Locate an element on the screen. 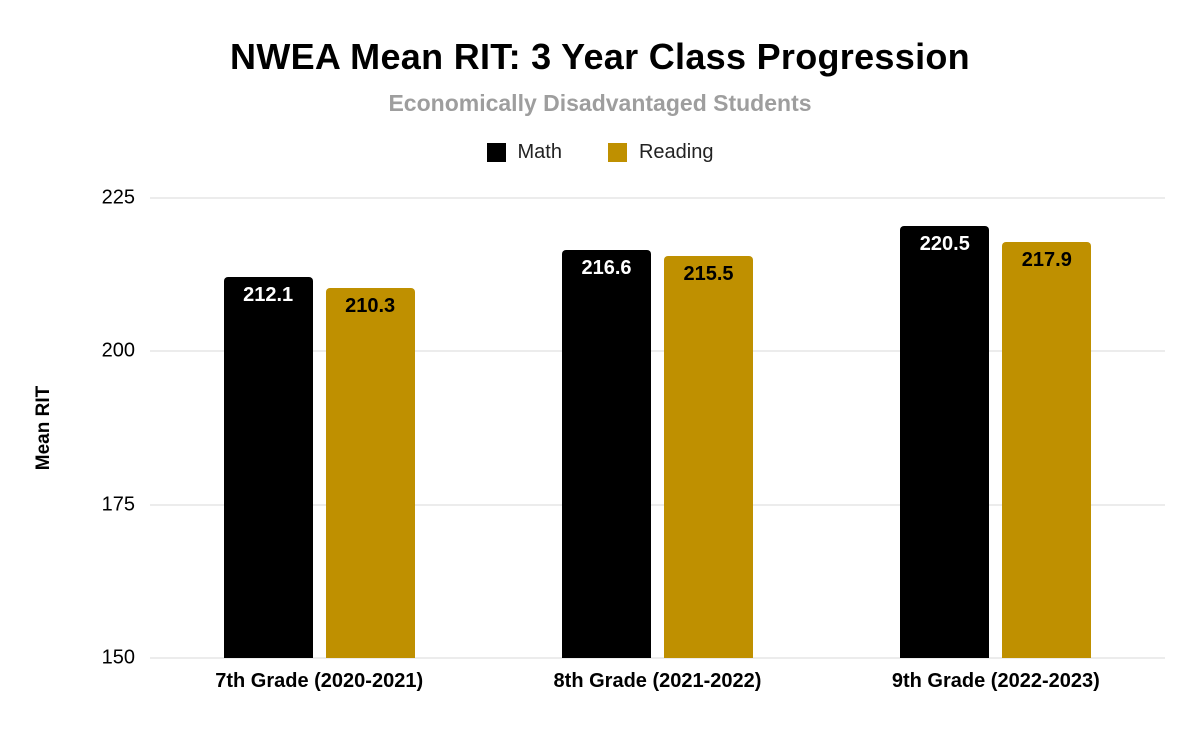 The image size is (1200, 742). x-category-label: 8th Grade (2021-2022) is located at coordinates (657, 681).